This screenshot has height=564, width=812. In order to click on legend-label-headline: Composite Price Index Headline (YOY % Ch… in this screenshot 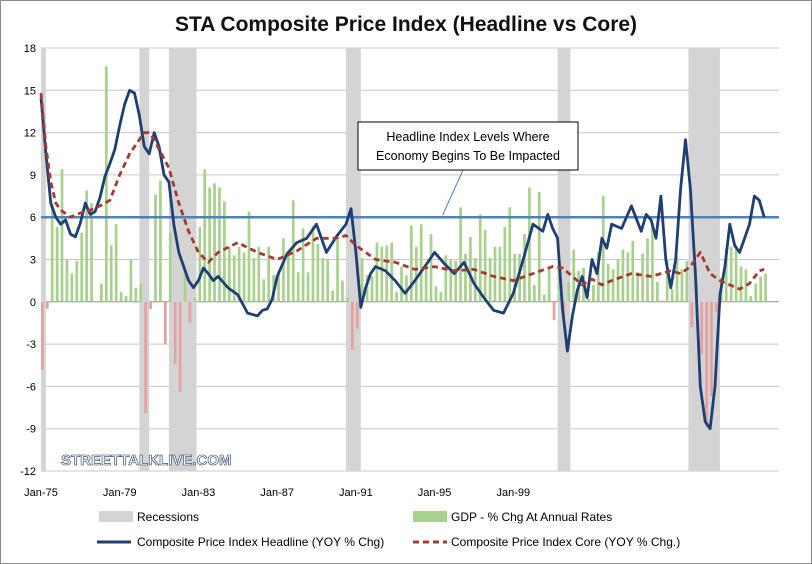, I will do `click(260, 542)`.